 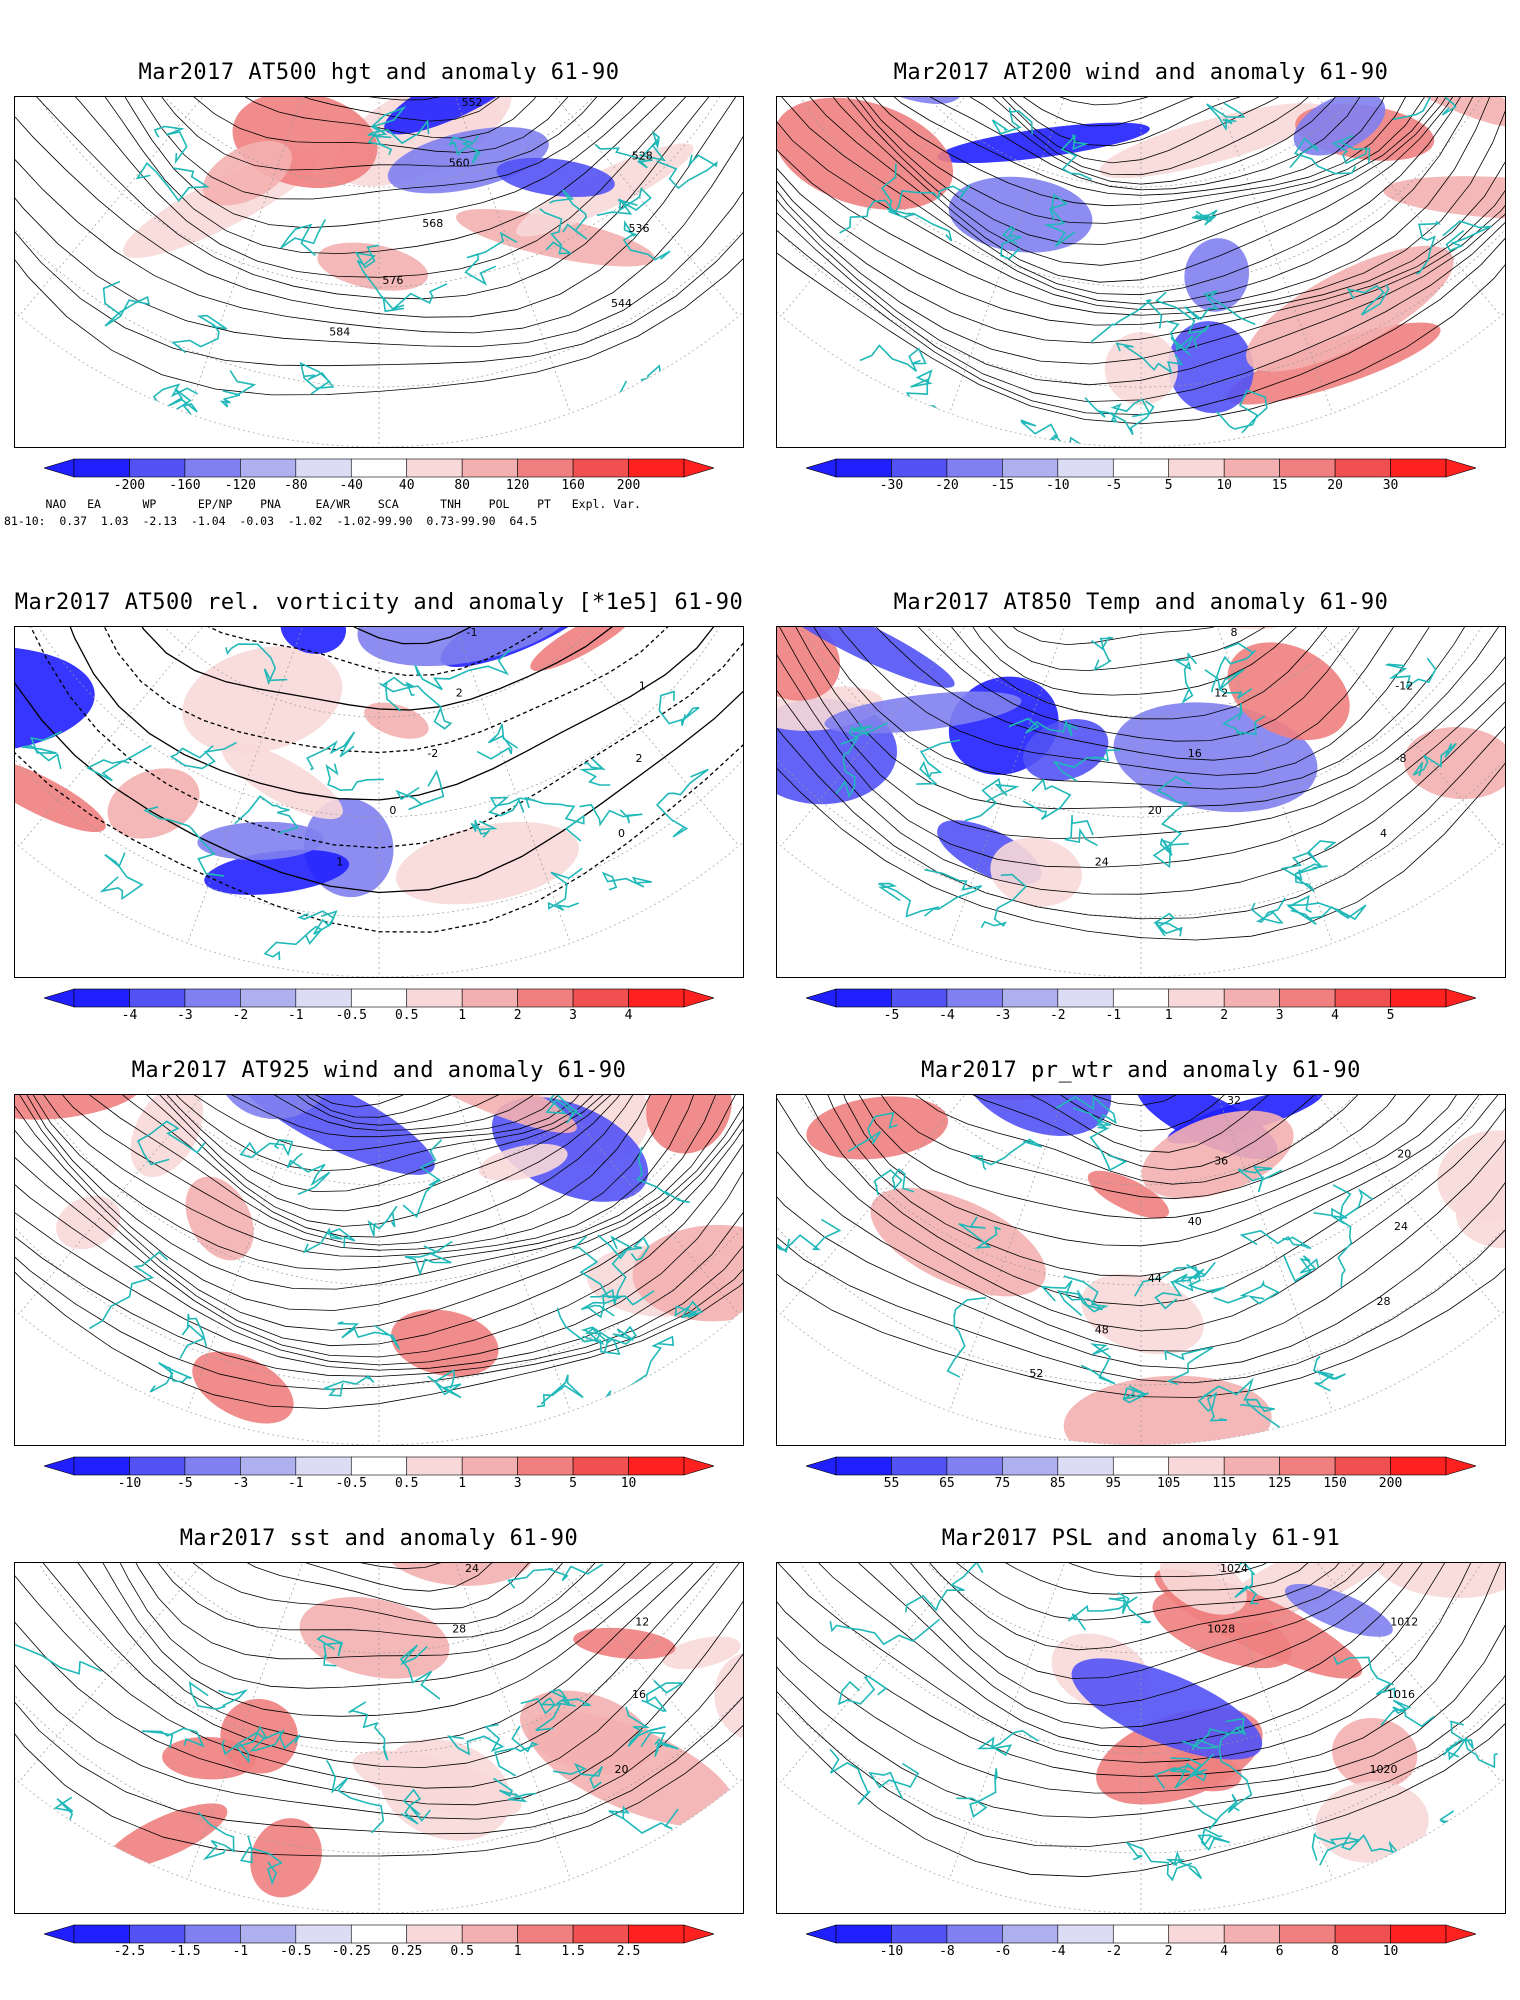 What do you see at coordinates (1335, 1015) in the screenshot?
I see `colorbar-tick-label: 4` at bounding box center [1335, 1015].